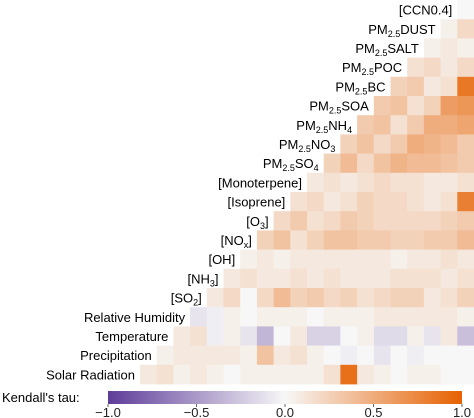  I want to click on colorbar-tick-label: 0.0, so click(285, 411).